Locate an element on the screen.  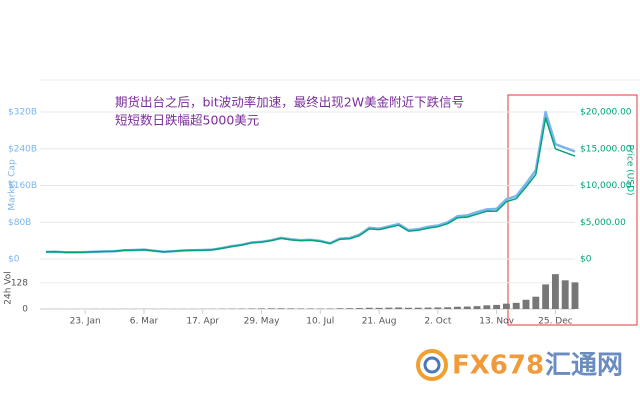
y-tick-label: $240B is located at coordinates (22, 149).